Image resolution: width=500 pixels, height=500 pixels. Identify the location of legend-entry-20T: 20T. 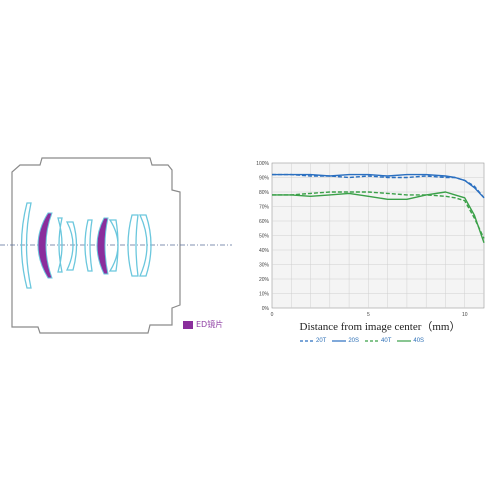
(313, 341).